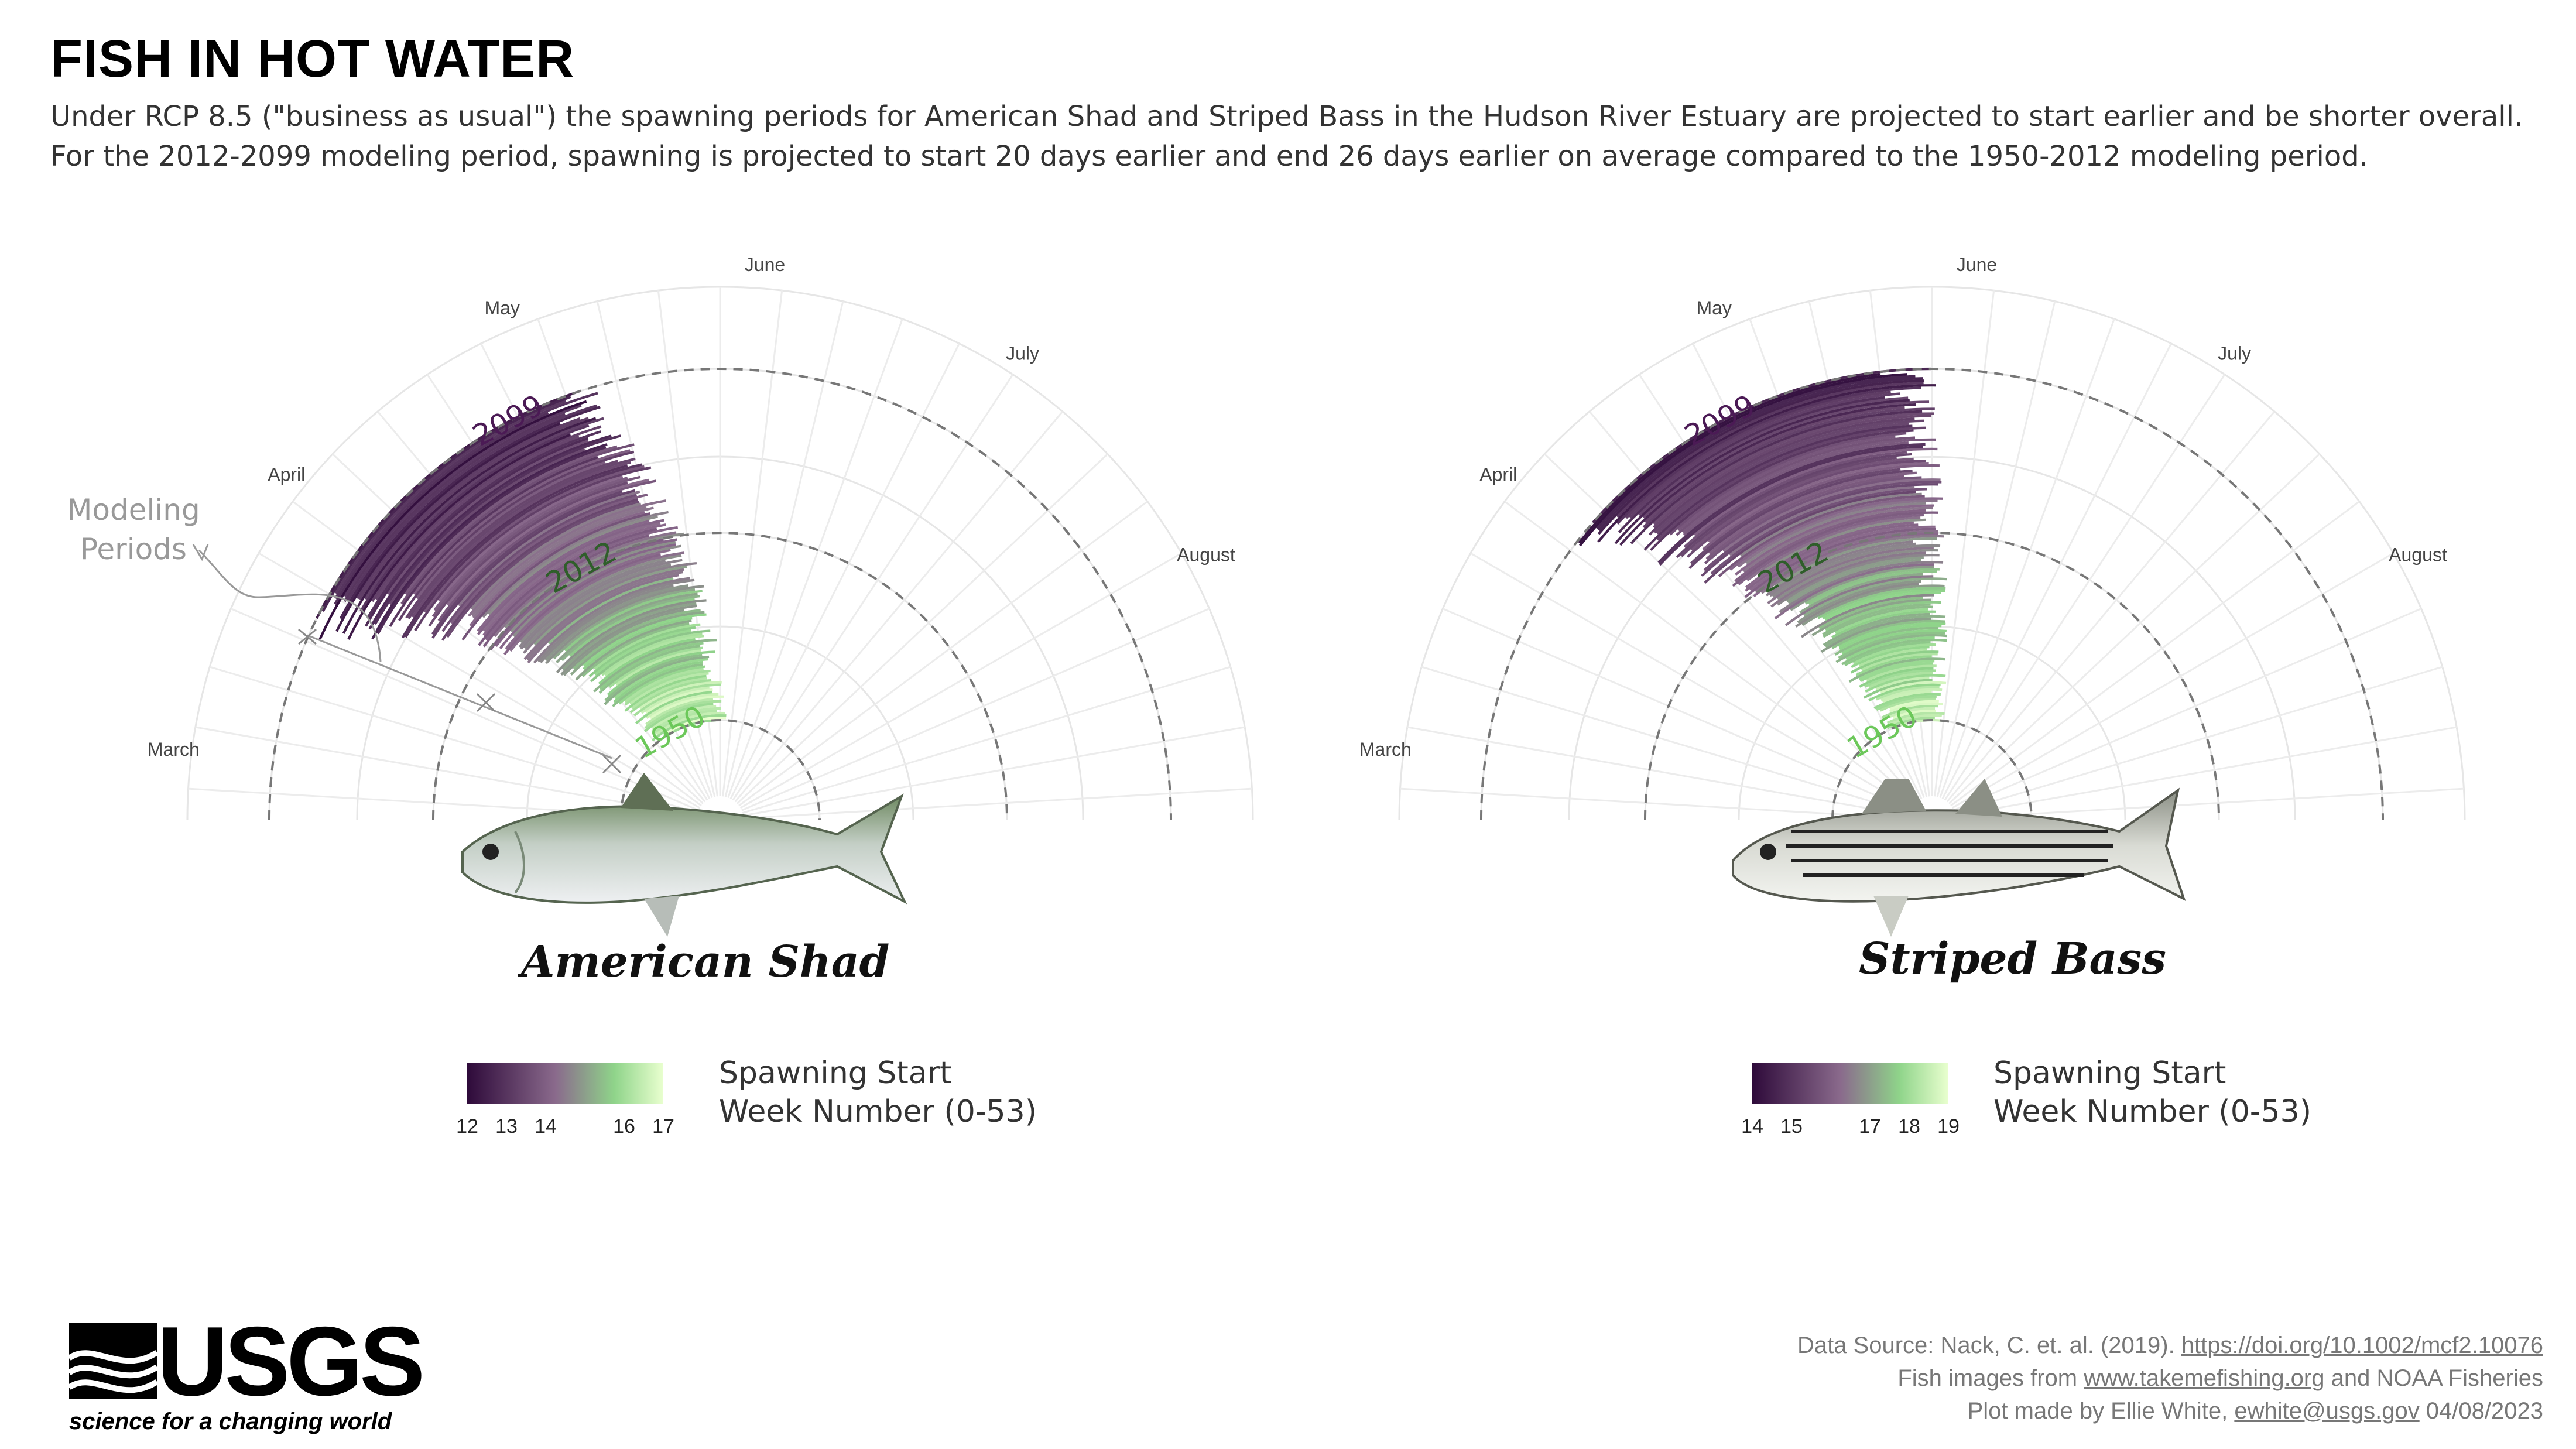 The width and height of the screenshot is (2576, 1449). I want to click on spawning-bar-1990, so click(1890, 637).